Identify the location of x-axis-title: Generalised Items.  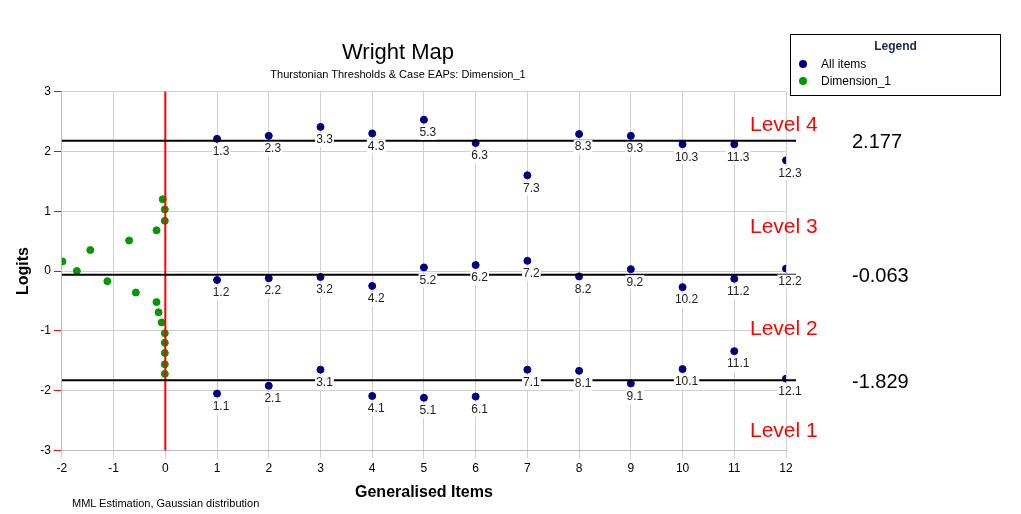
(424, 491).